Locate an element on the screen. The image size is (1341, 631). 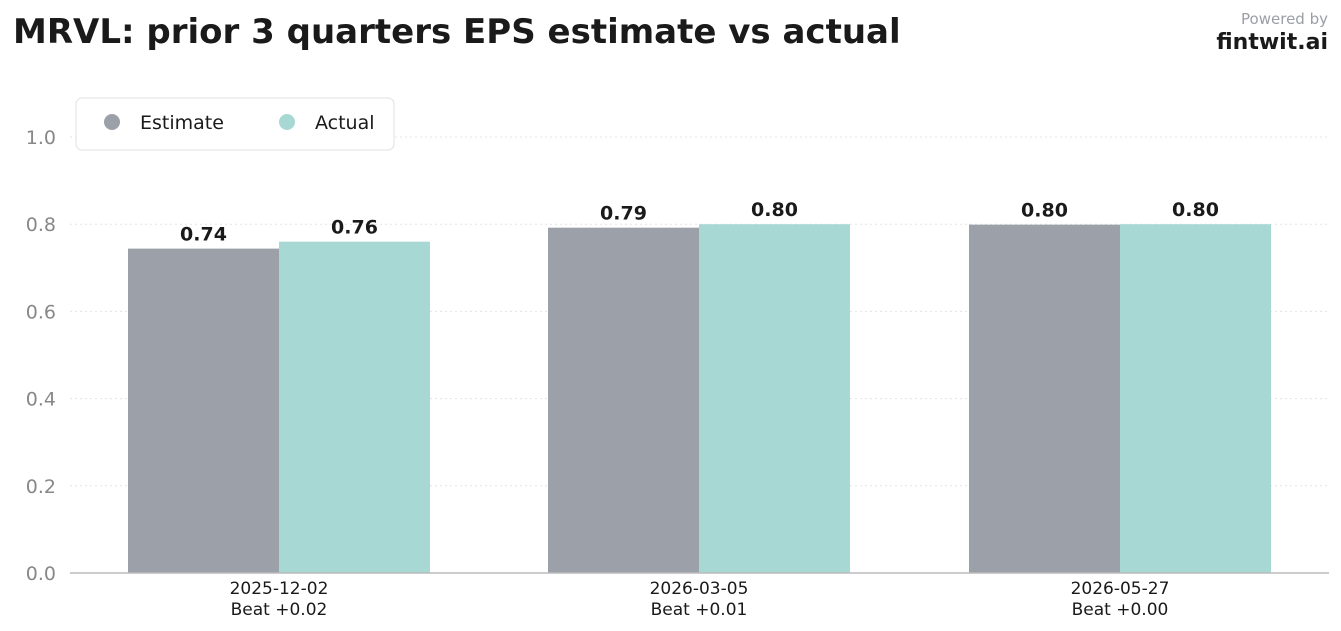
y-tick-label: 1.0 is located at coordinates (41, 138).